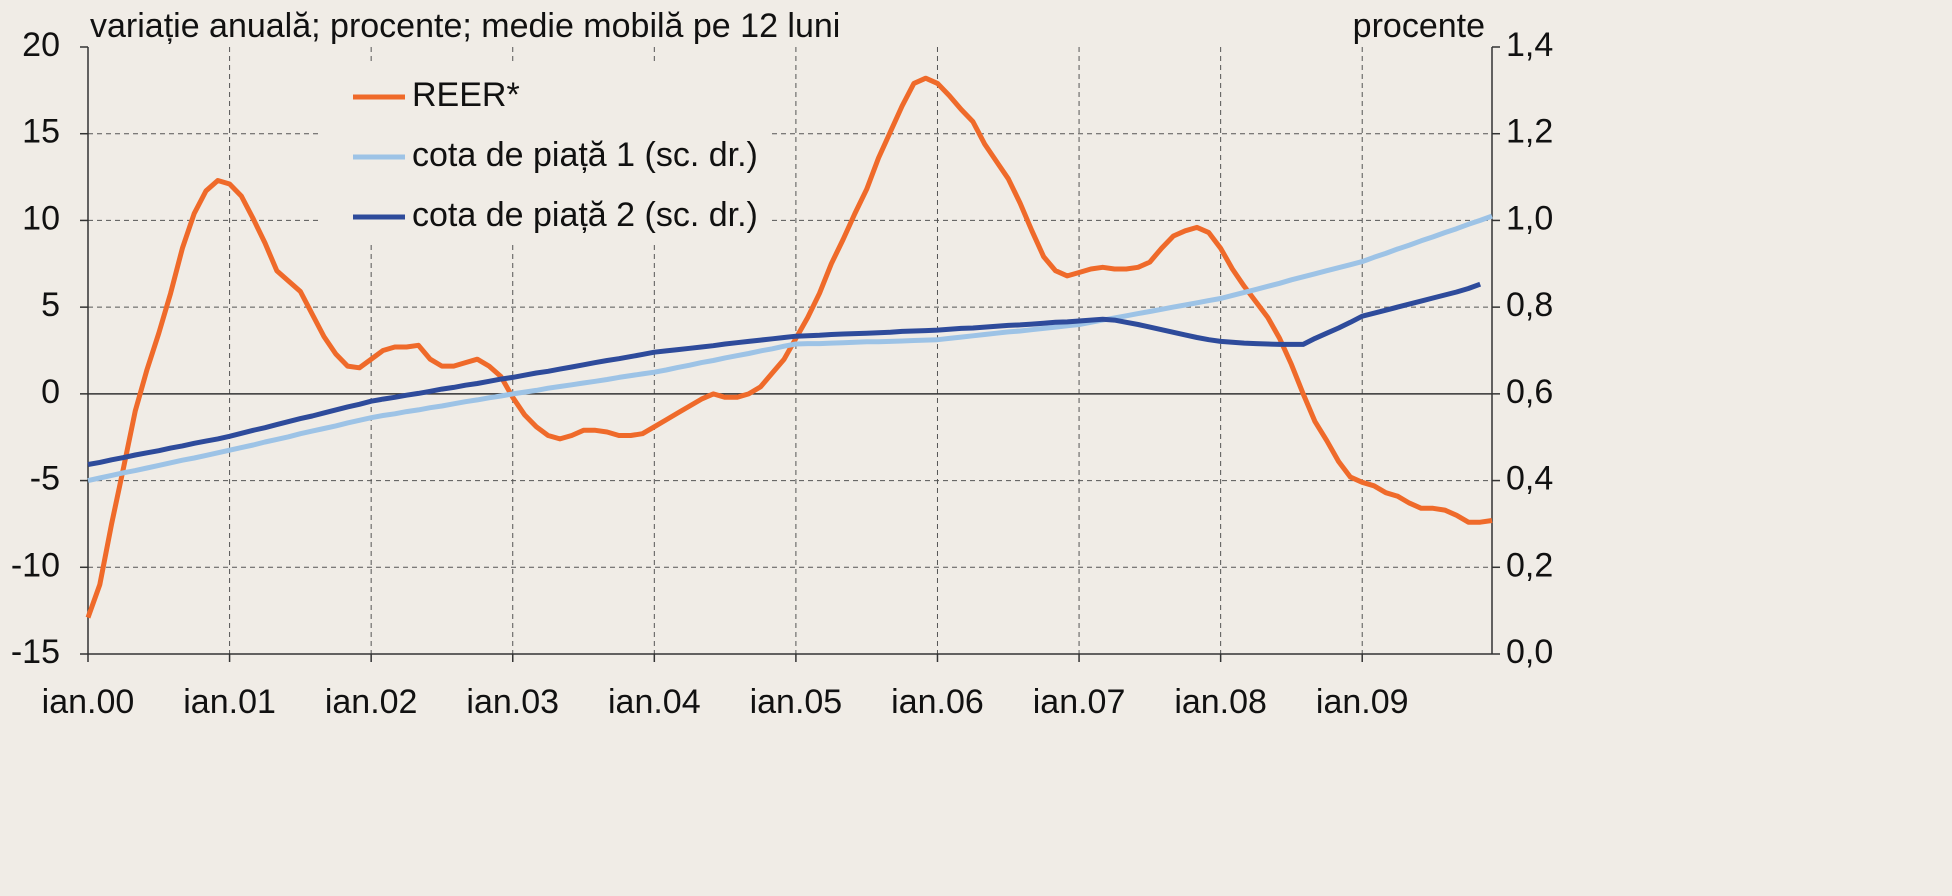 This screenshot has height=896, width=1952. I want to click on y2-tick-label: 0,6, so click(1529, 392).